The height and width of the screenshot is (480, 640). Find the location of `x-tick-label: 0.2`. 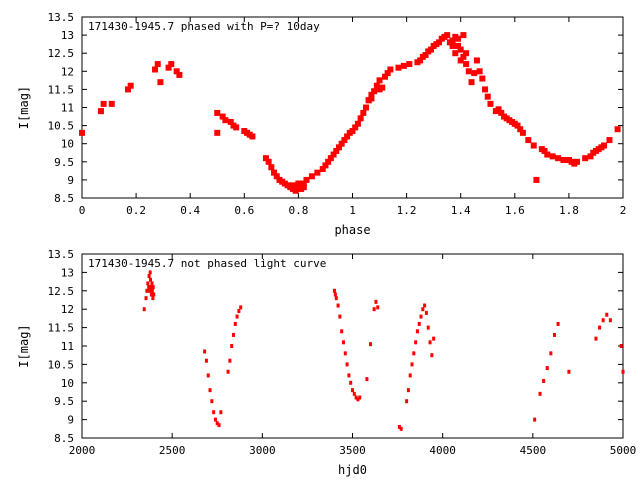

x-tick-label: 0.2 is located at coordinates (136, 210).